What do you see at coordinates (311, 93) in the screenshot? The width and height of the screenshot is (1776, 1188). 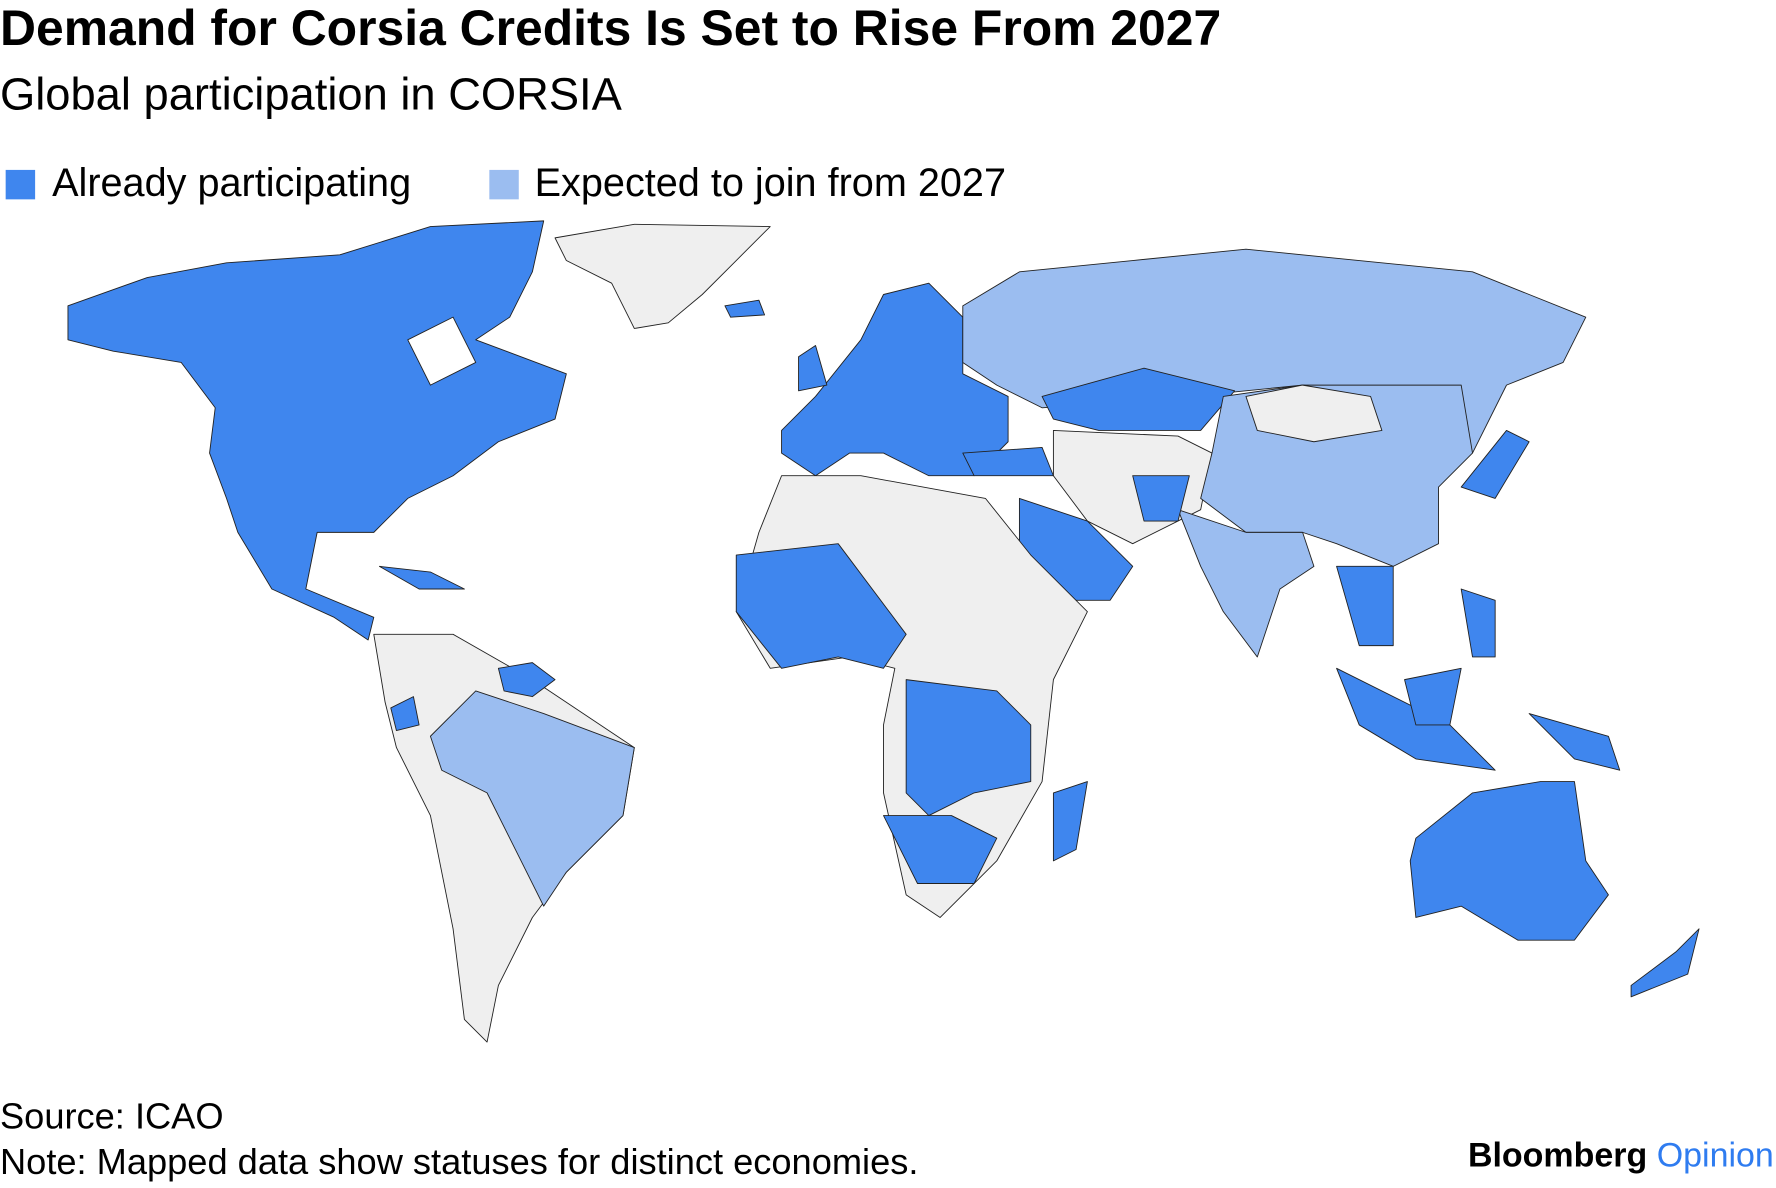 I see `subtitle: Global participation in CORSIA` at bounding box center [311, 93].